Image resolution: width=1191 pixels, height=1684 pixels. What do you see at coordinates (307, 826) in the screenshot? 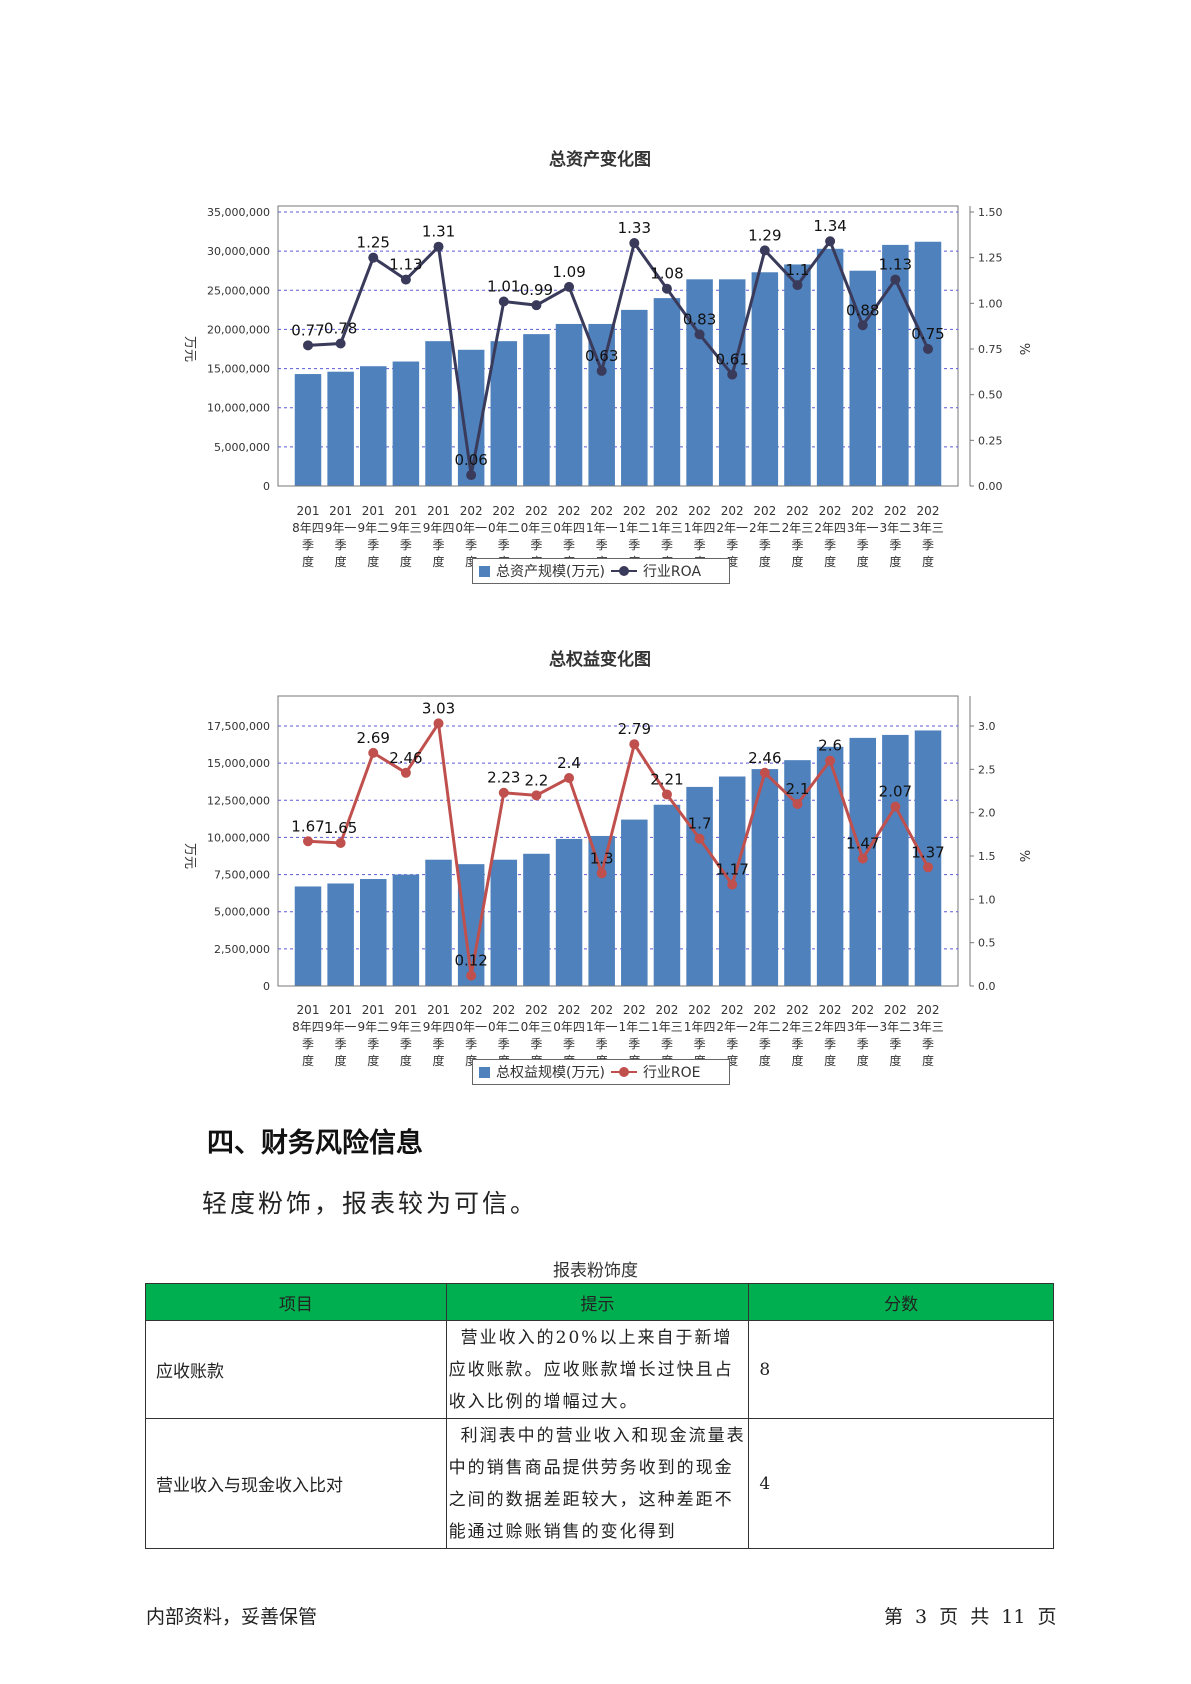
I see `data-label: 1.67` at bounding box center [307, 826].